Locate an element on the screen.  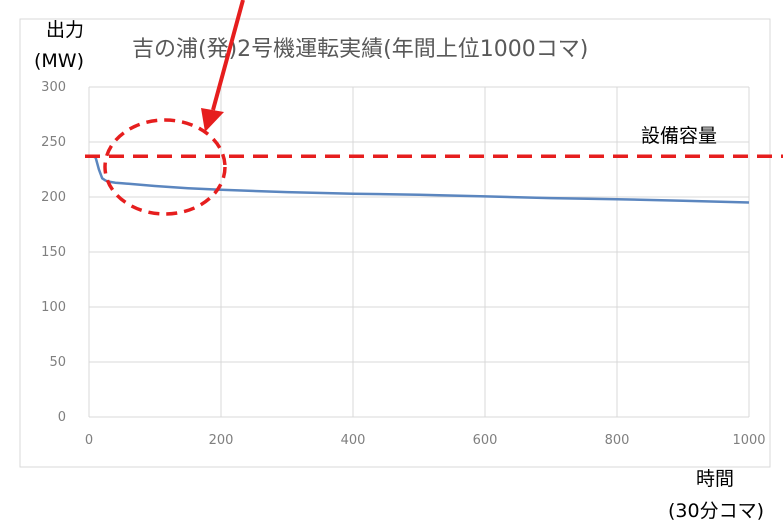
y-axis-tick-labels: 0 50 100 150 200 250 300 is located at coordinates (53, 252).